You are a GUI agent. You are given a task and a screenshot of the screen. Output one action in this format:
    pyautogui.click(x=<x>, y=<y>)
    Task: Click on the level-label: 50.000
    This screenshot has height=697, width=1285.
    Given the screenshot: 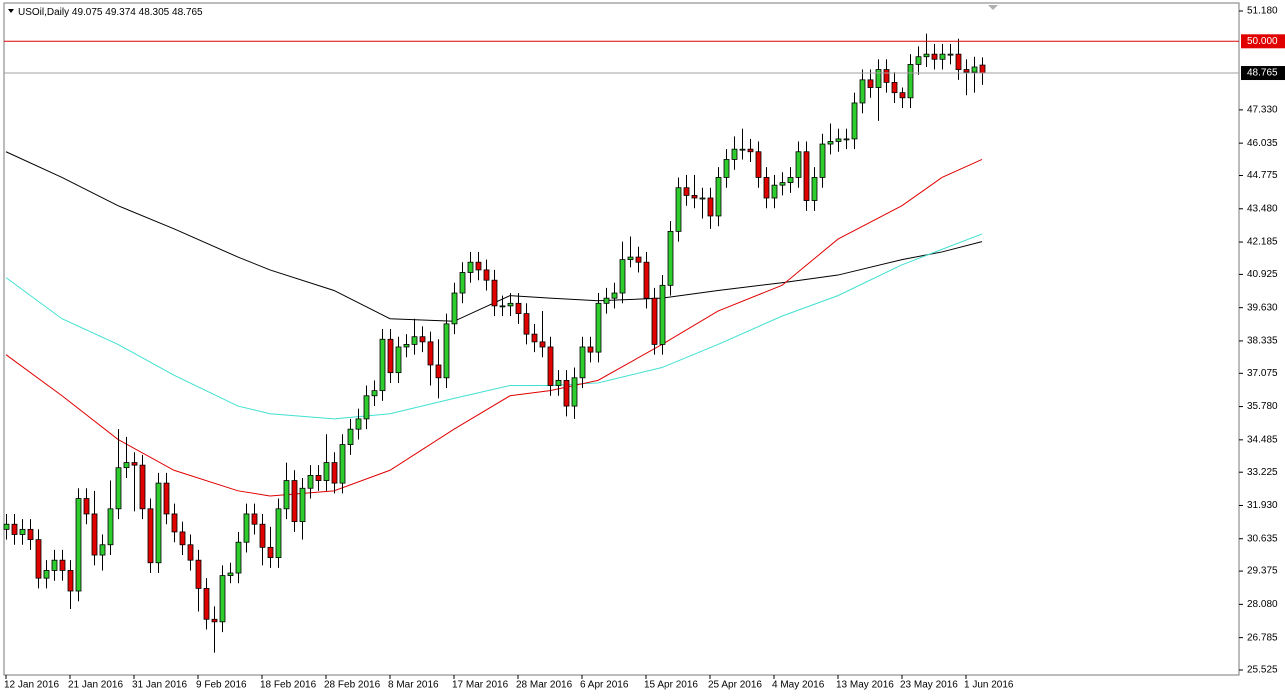 What is the action you would take?
    pyautogui.click(x=1262, y=41)
    